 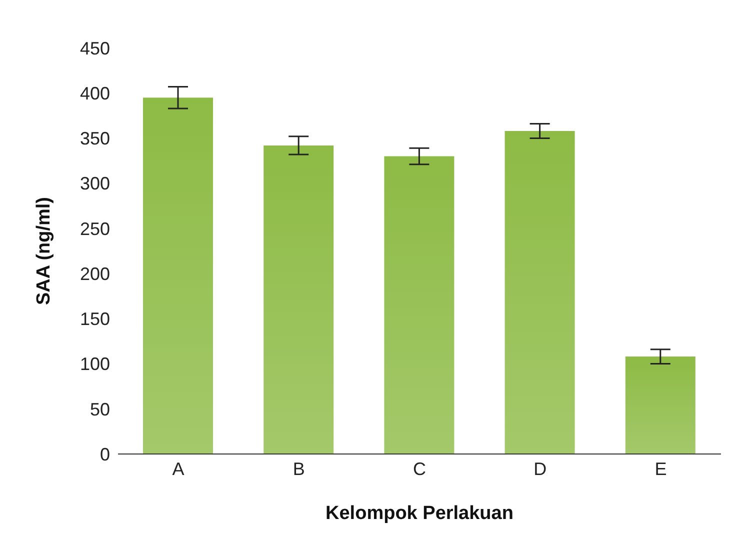 What do you see at coordinates (44, 251) in the screenshot?
I see `y-axis-title: SAA (ng/ml)` at bounding box center [44, 251].